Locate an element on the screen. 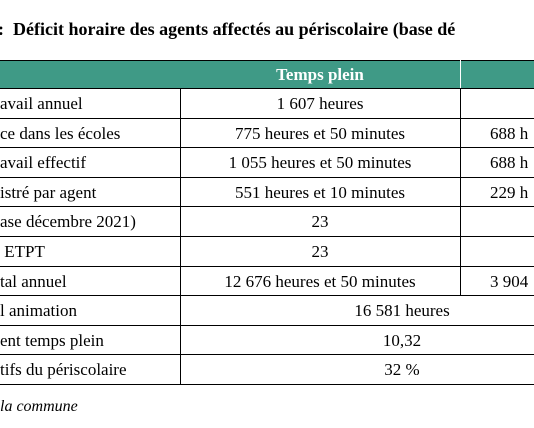  header-cell: Temps plein is located at coordinates (320, 74).